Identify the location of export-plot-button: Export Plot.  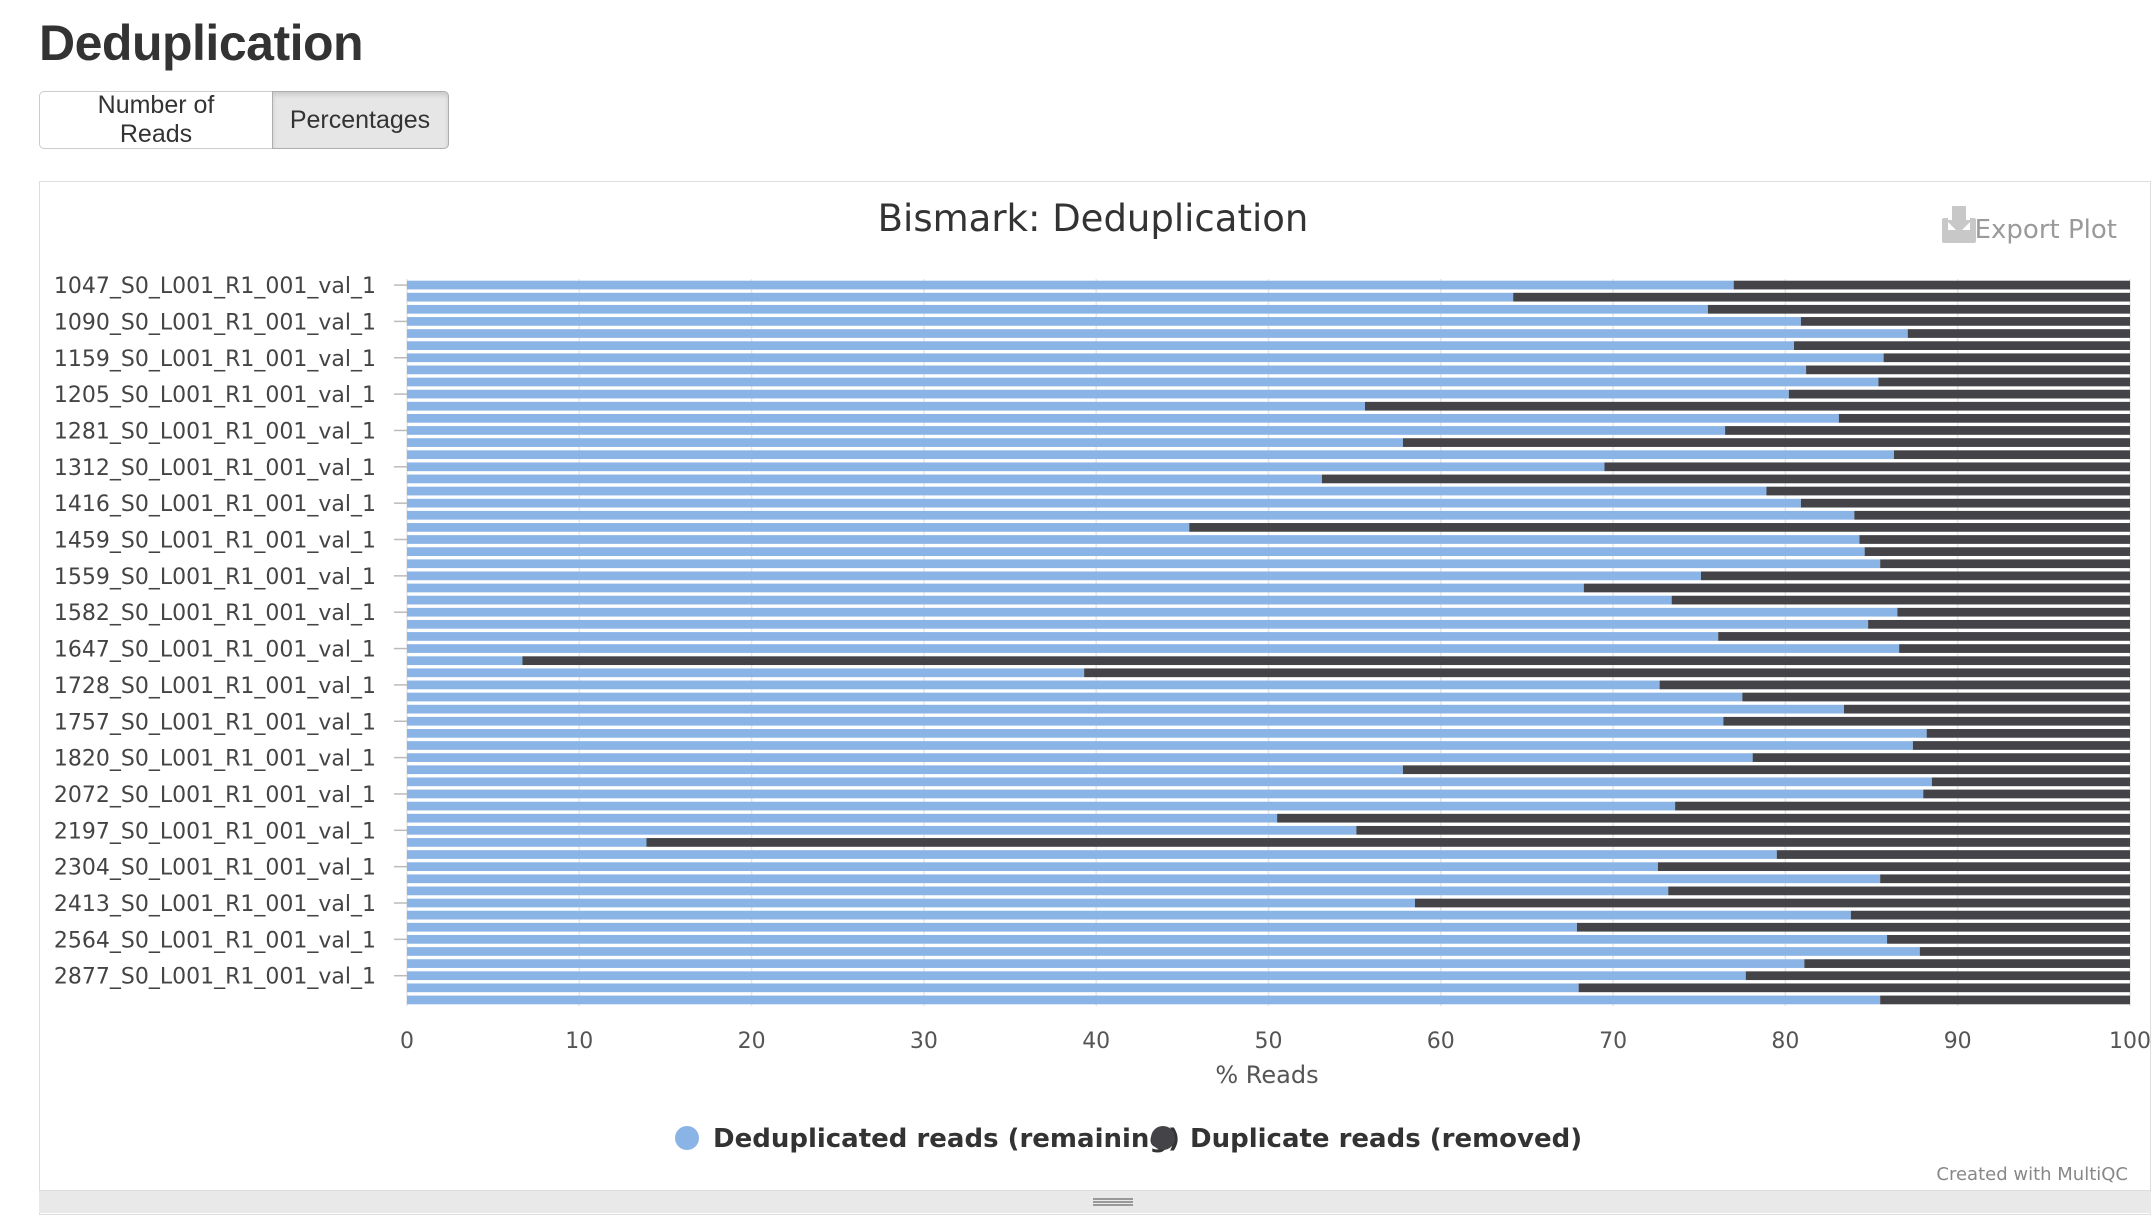
(2029, 225).